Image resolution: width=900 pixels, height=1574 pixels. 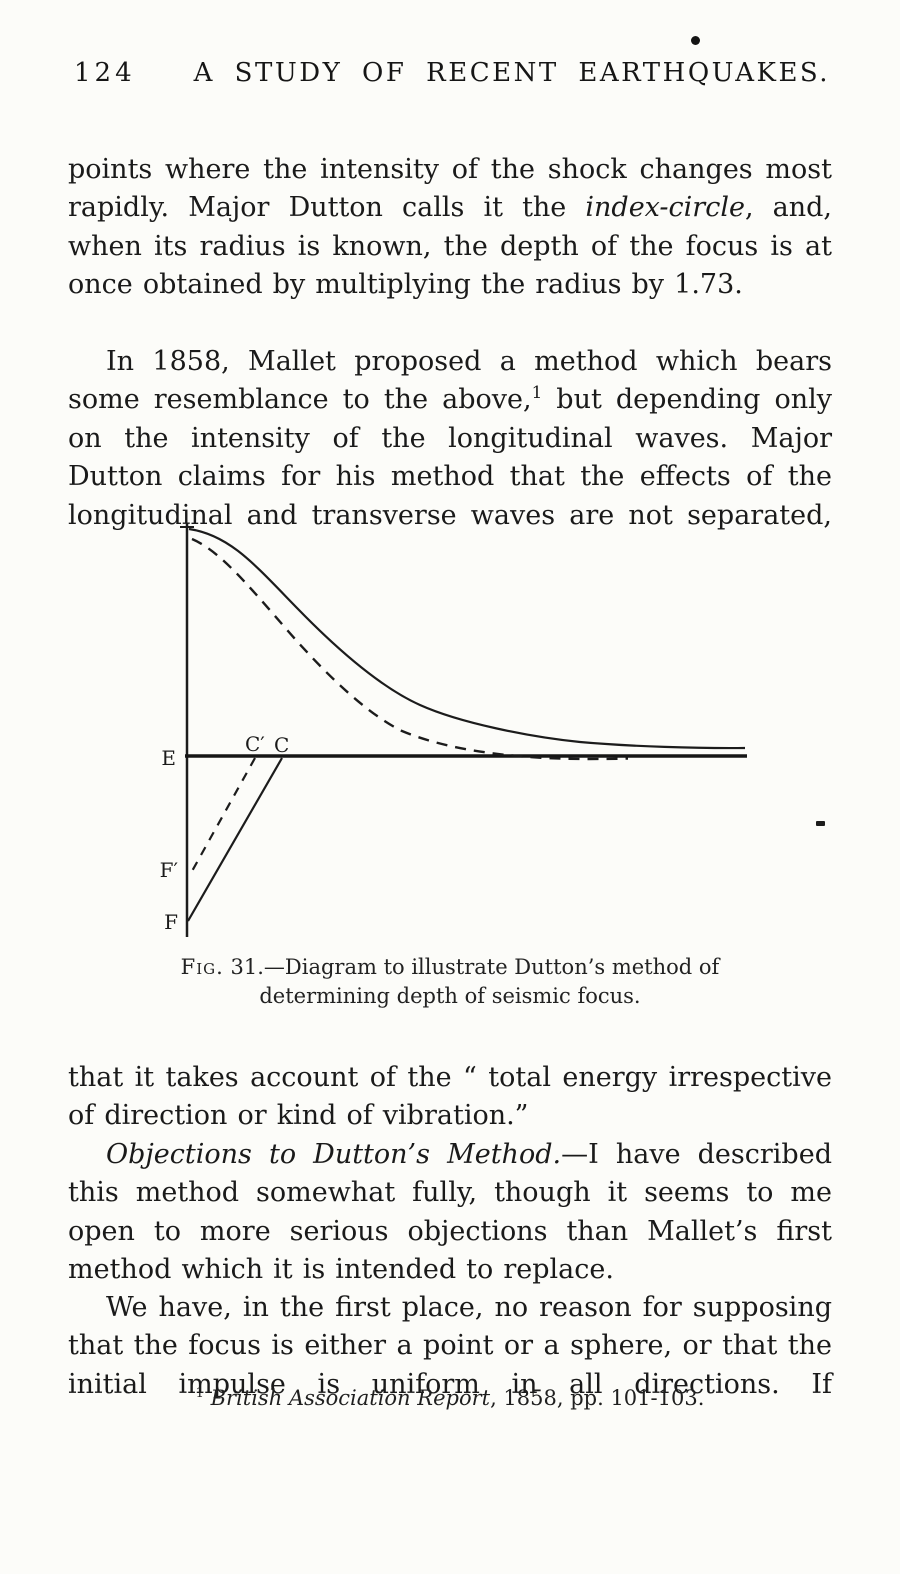 I want to click on figure-label-c: C, so click(x=281, y=745).